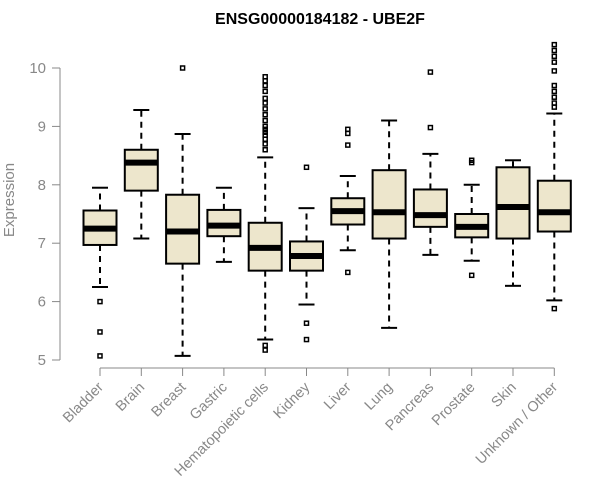  I want to click on x-tick-label: Skin, so click(504, 395).